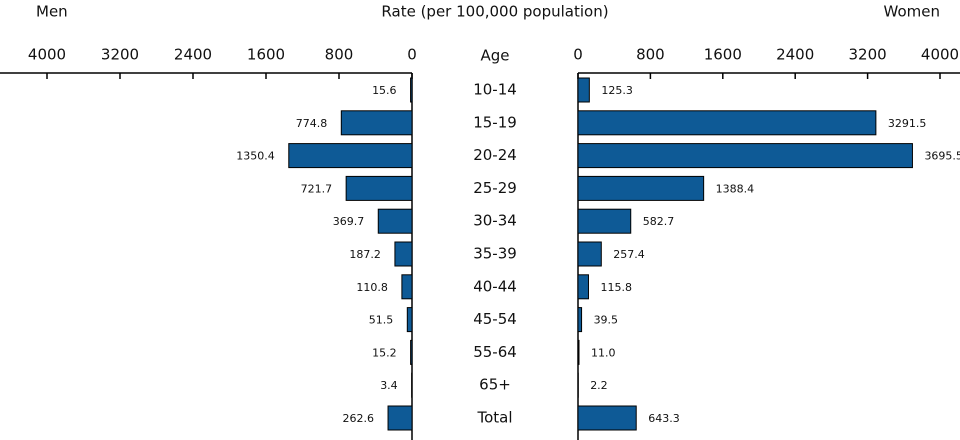 The height and width of the screenshot is (440, 960). What do you see at coordinates (495, 254) in the screenshot?
I see `category-label: 35-39` at bounding box center [495, 254].